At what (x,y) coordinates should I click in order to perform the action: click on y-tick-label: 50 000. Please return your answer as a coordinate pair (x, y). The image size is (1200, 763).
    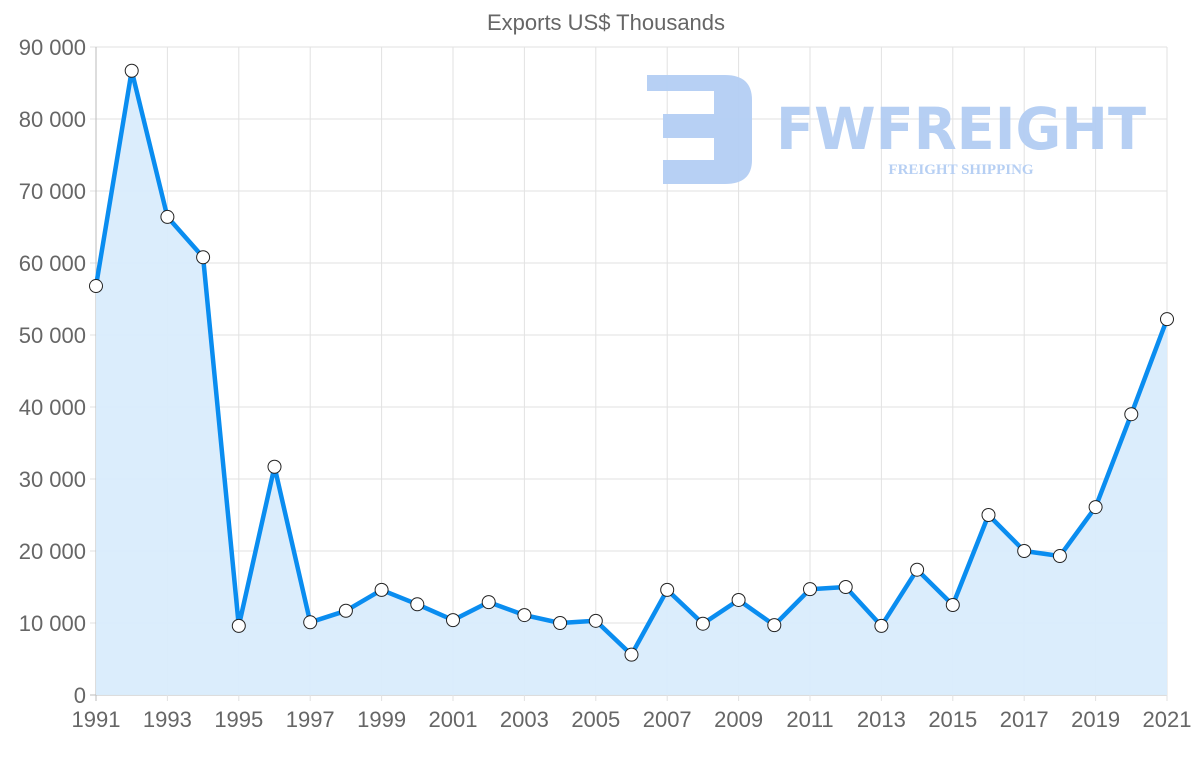
    Looking at the image, I should click on (52, 335).